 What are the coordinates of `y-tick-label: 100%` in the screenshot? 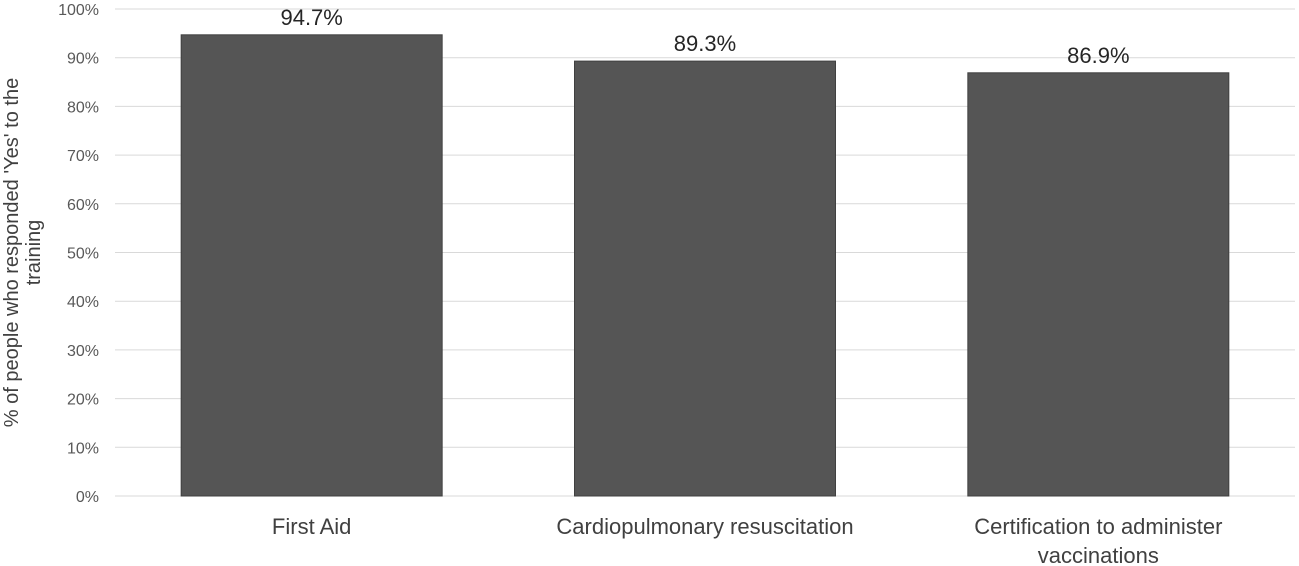 It's located at (78, 10).